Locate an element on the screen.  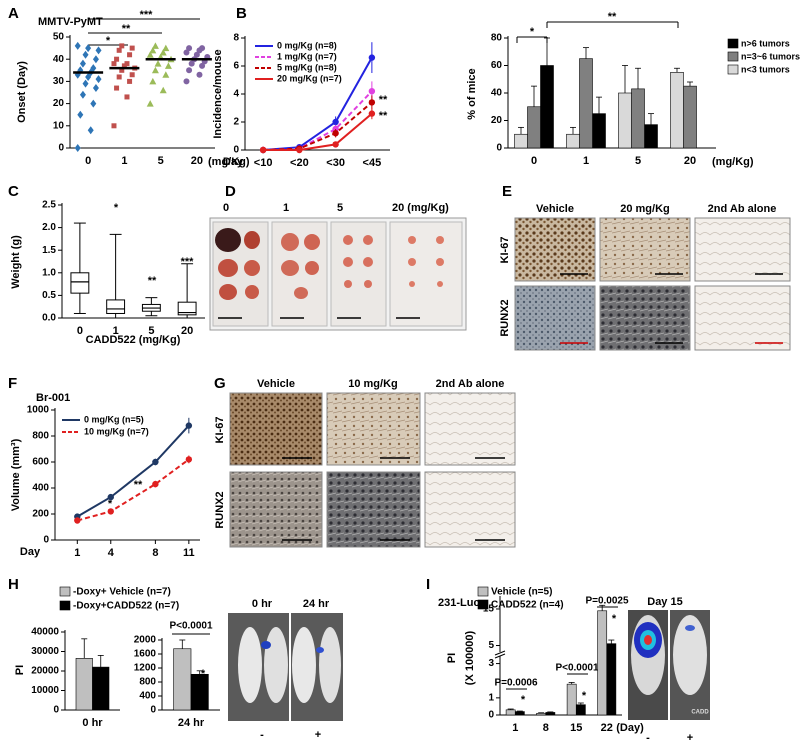
column-label: Vehicle is located at coordinates (276, 384).